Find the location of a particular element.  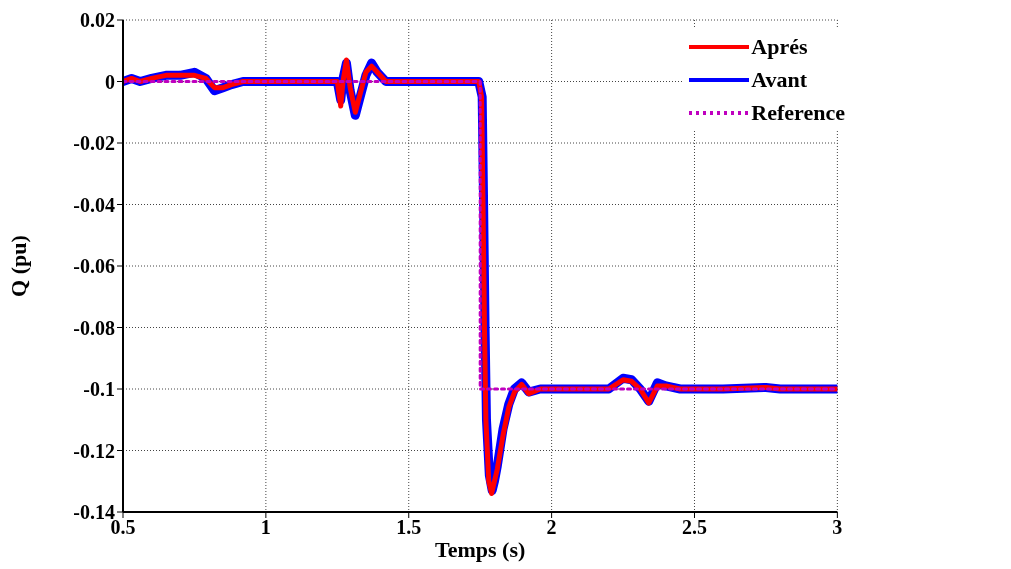

y-tick-label: 0 is located at coordinates (110, 81).